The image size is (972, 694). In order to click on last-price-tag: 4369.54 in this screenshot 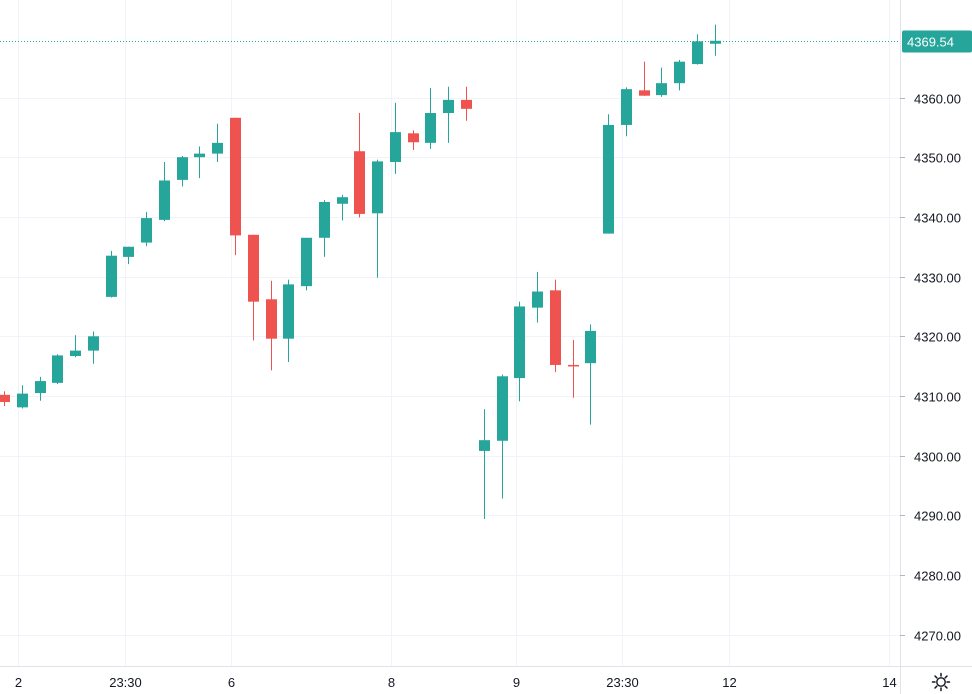, I will do `click(937, 41)`.